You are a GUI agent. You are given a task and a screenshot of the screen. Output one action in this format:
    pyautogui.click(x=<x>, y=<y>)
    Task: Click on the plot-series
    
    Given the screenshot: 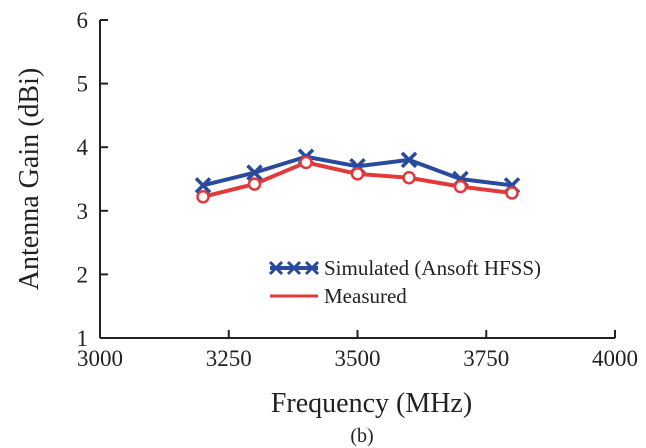 What is the action you would take?
    pyautogui.click(x=357, y=176)
    